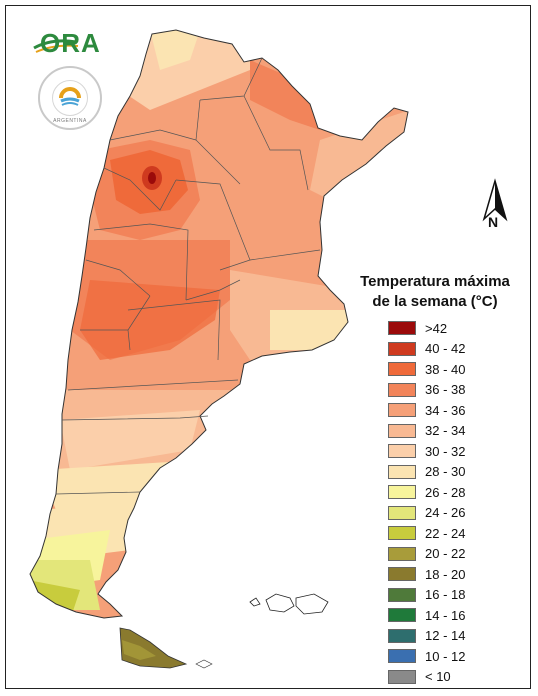 The height and width of the screenshot is (696, 538). I want to click on legend-row: 12 - 14, so click(426, 636).